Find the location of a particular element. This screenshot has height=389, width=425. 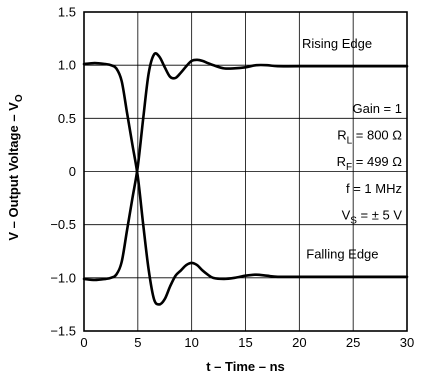

y-axis-title-main: V – Output Voltage – V is located at coordinates (13, 171).